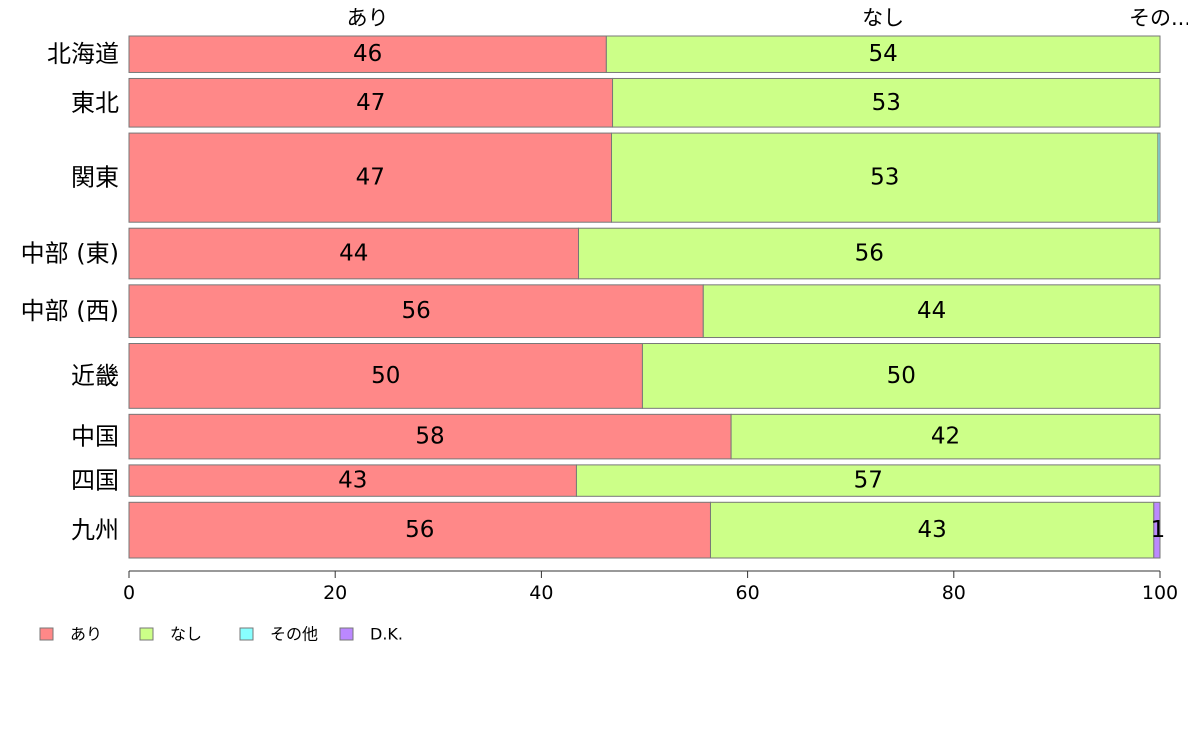 The image size is (1188, 740). Describe the element at coordinates (129, 593) in the screenshot. I see `x-tick-label: 0` at that location.